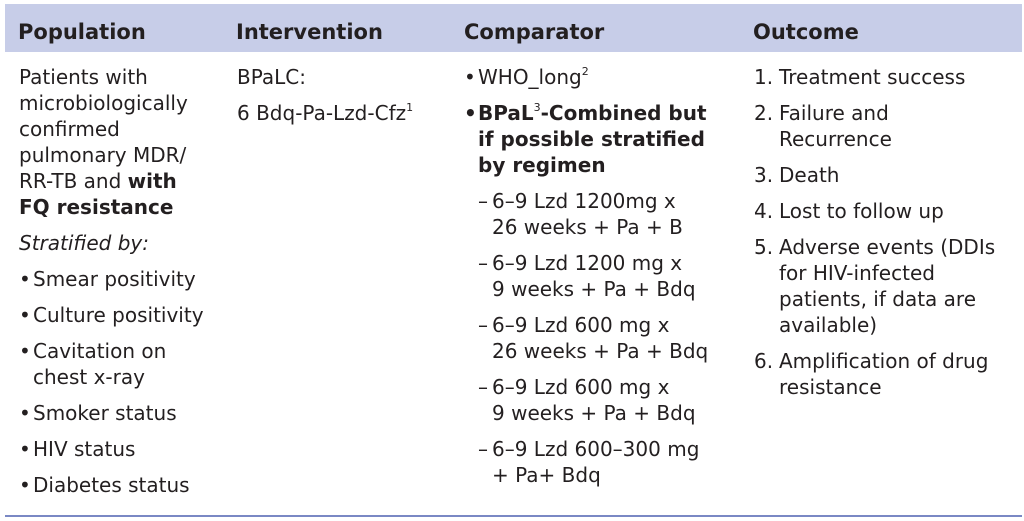  I want to click on outcome-item: 1. Treatment success, so click(886, 77).